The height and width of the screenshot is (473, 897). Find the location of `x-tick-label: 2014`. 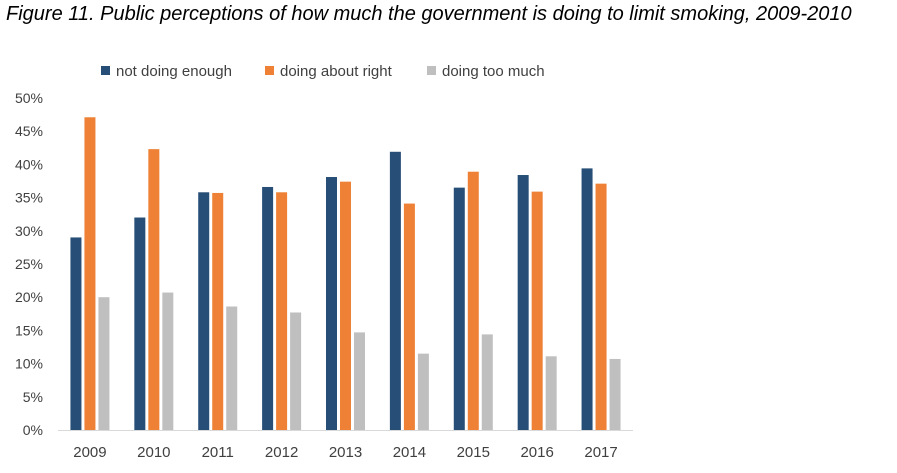

x-tick-label: 2014 is located at coordinates (409, 452).